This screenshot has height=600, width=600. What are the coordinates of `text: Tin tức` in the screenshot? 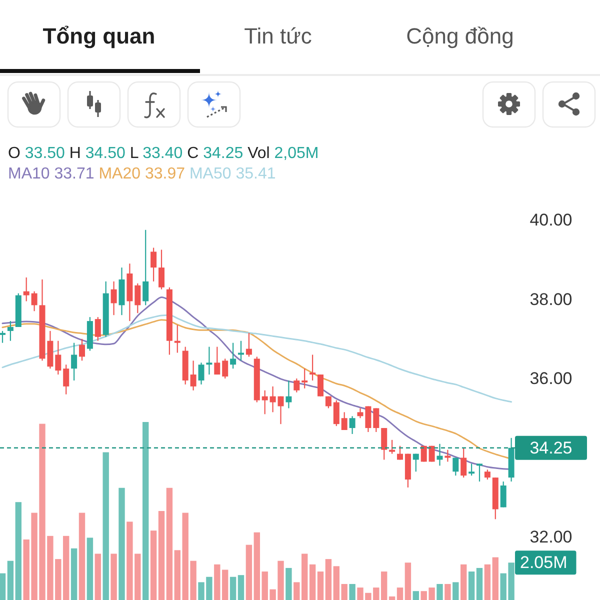 It's located at (278, 36).